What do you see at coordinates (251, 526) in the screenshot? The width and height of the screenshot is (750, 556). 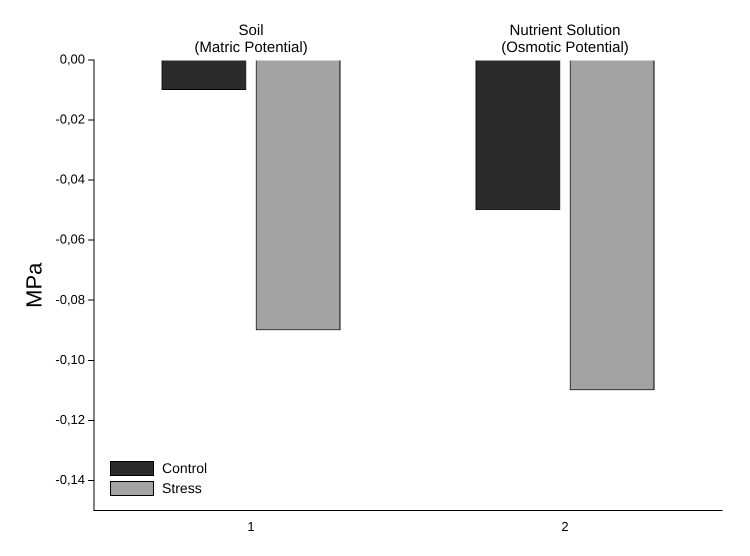 I see `x-tick-label: 1` at bounding box center [251, 526].